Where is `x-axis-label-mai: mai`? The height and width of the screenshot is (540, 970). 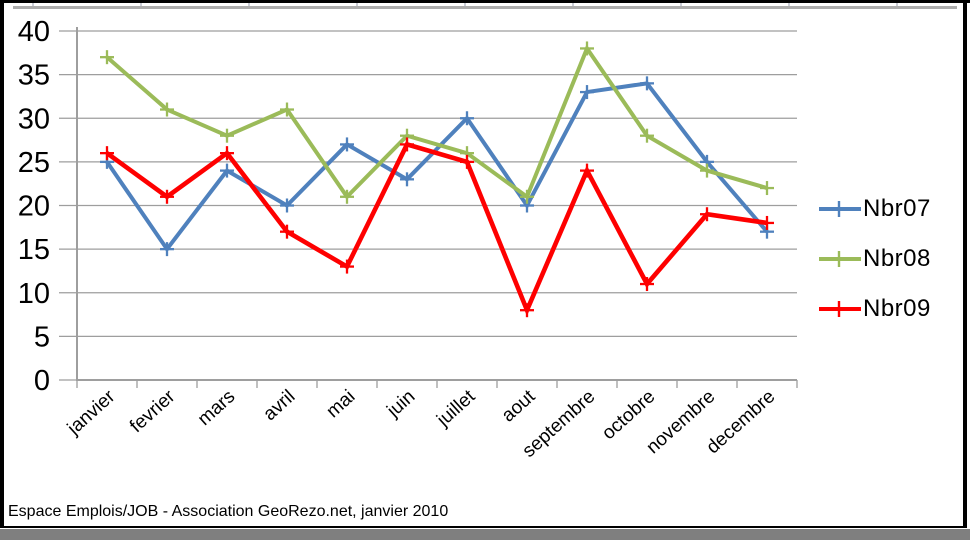 x-axis-label-mai: mai is located at coordinates (341, 404).